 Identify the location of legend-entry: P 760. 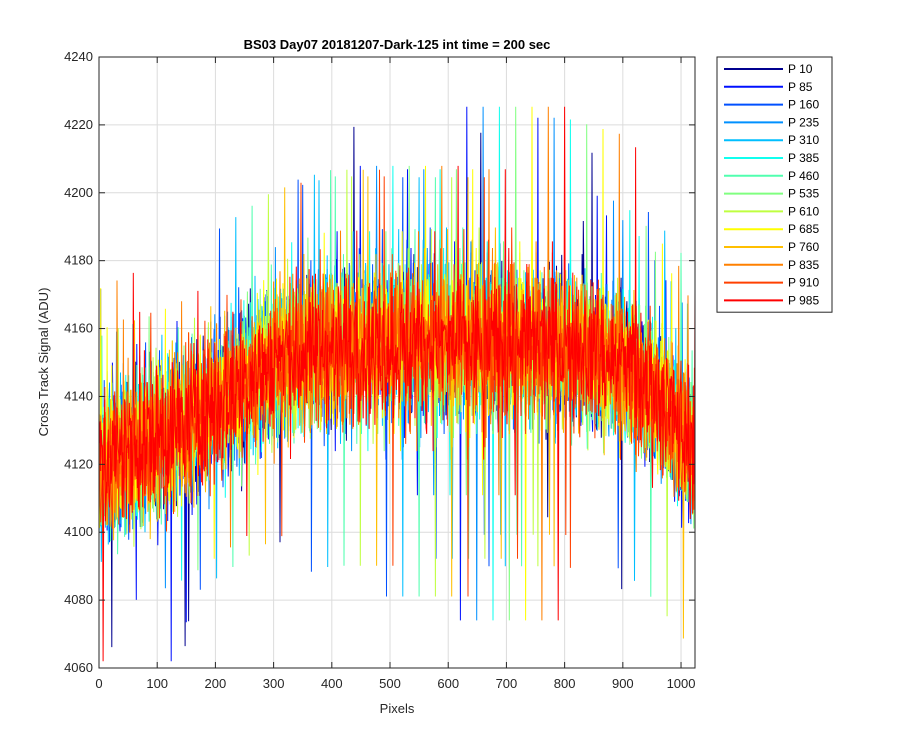
(803, 247).